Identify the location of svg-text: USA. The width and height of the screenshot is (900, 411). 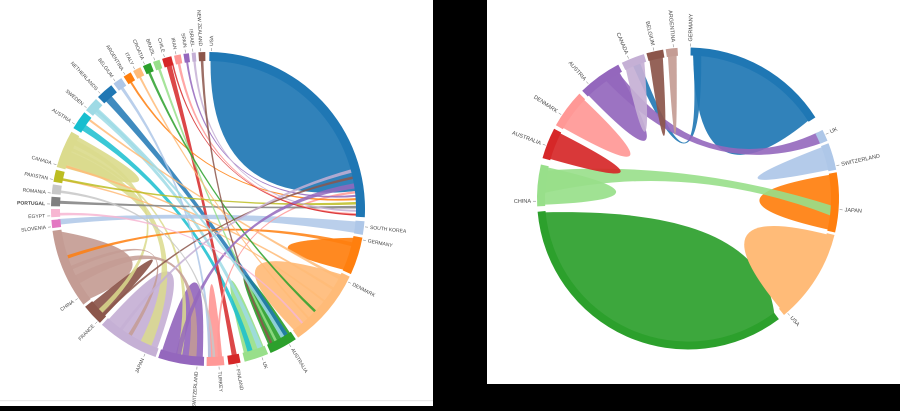
(212, 40).